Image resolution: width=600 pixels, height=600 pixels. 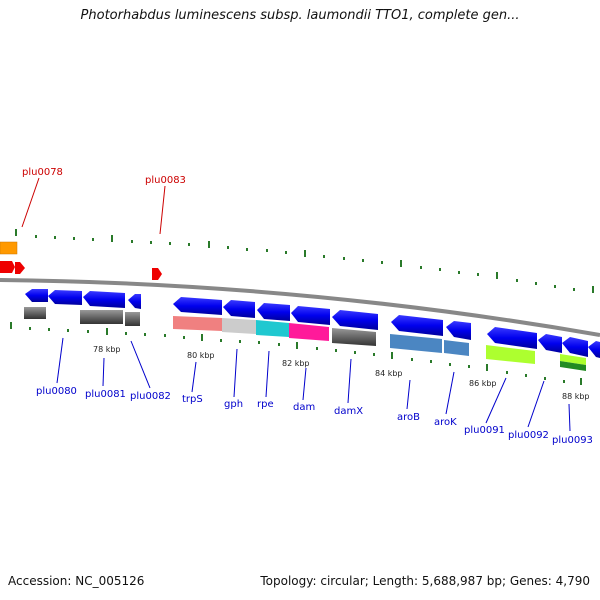 I want to click on tick-label-82: 82 kbp, so click(x=296, y=363).